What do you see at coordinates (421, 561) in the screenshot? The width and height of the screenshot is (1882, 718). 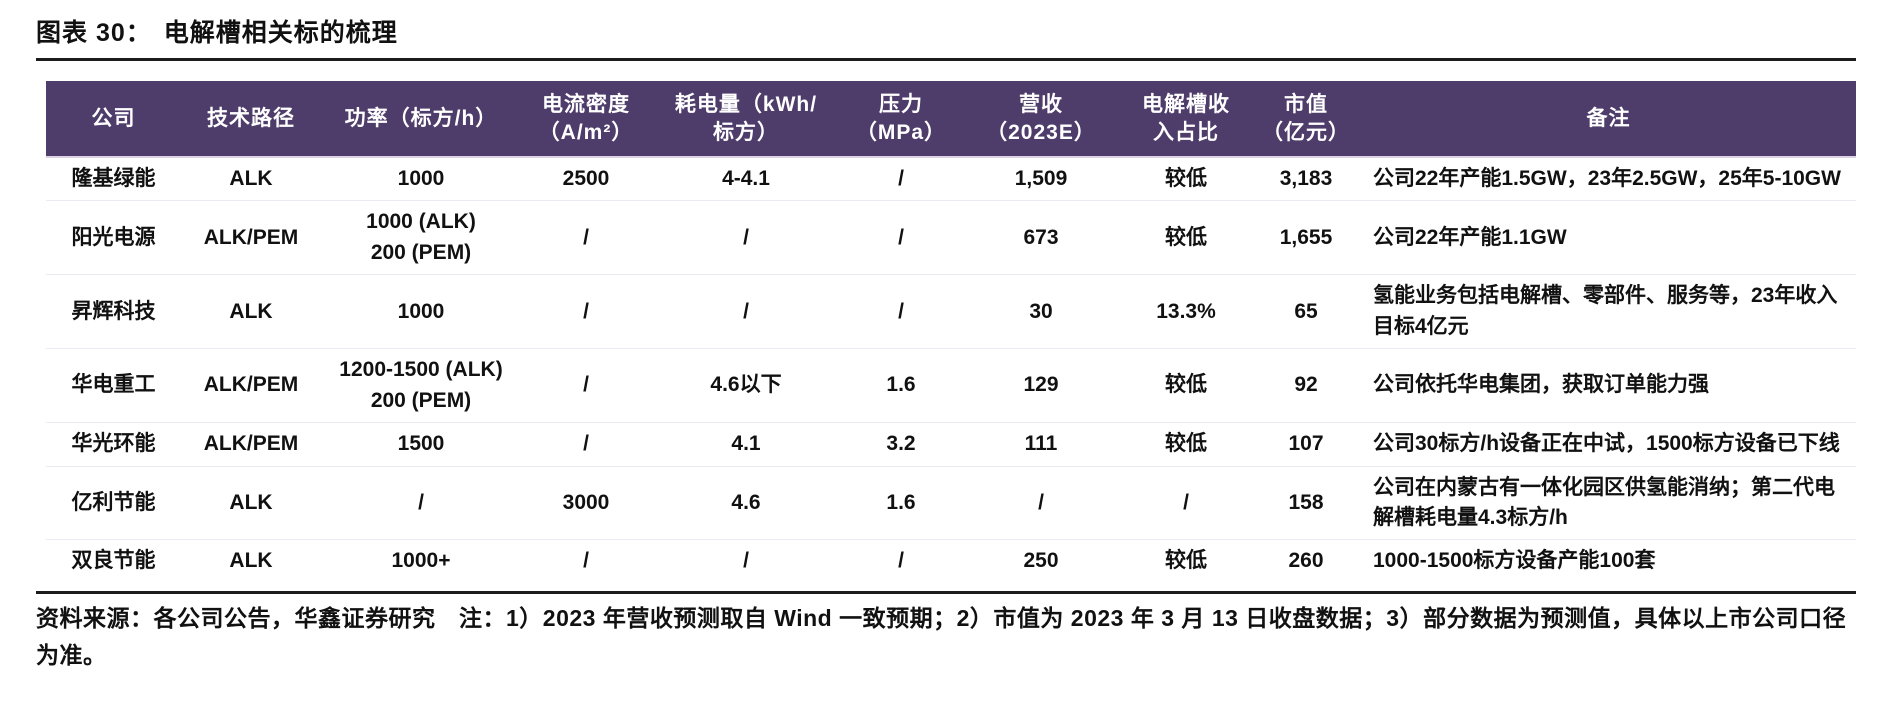 I see `cell-power: 1000+` at bounding box center [421, 561].